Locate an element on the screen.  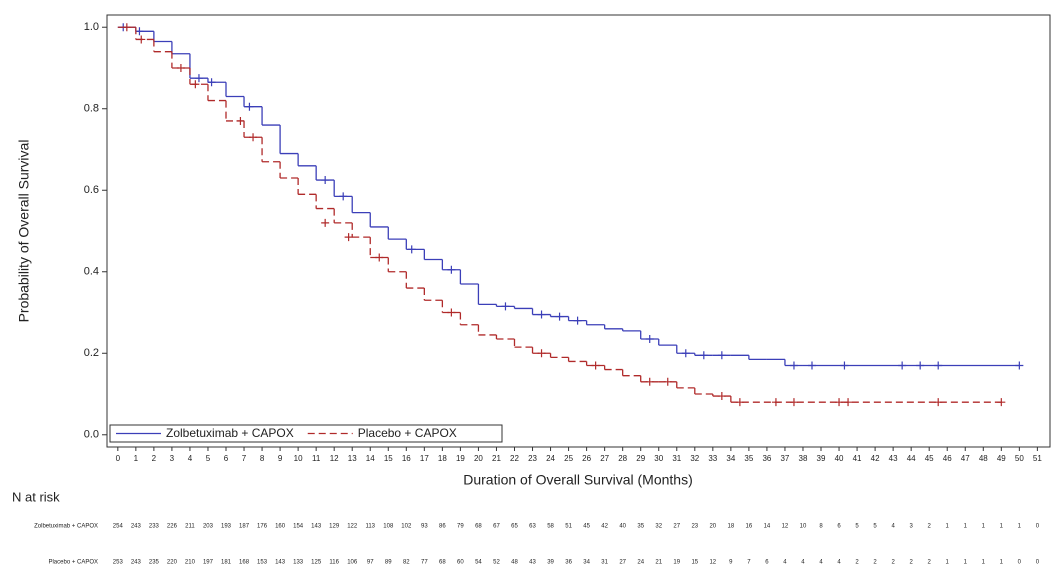
at-risk-count: 36 is located at coordinates (568, 563).